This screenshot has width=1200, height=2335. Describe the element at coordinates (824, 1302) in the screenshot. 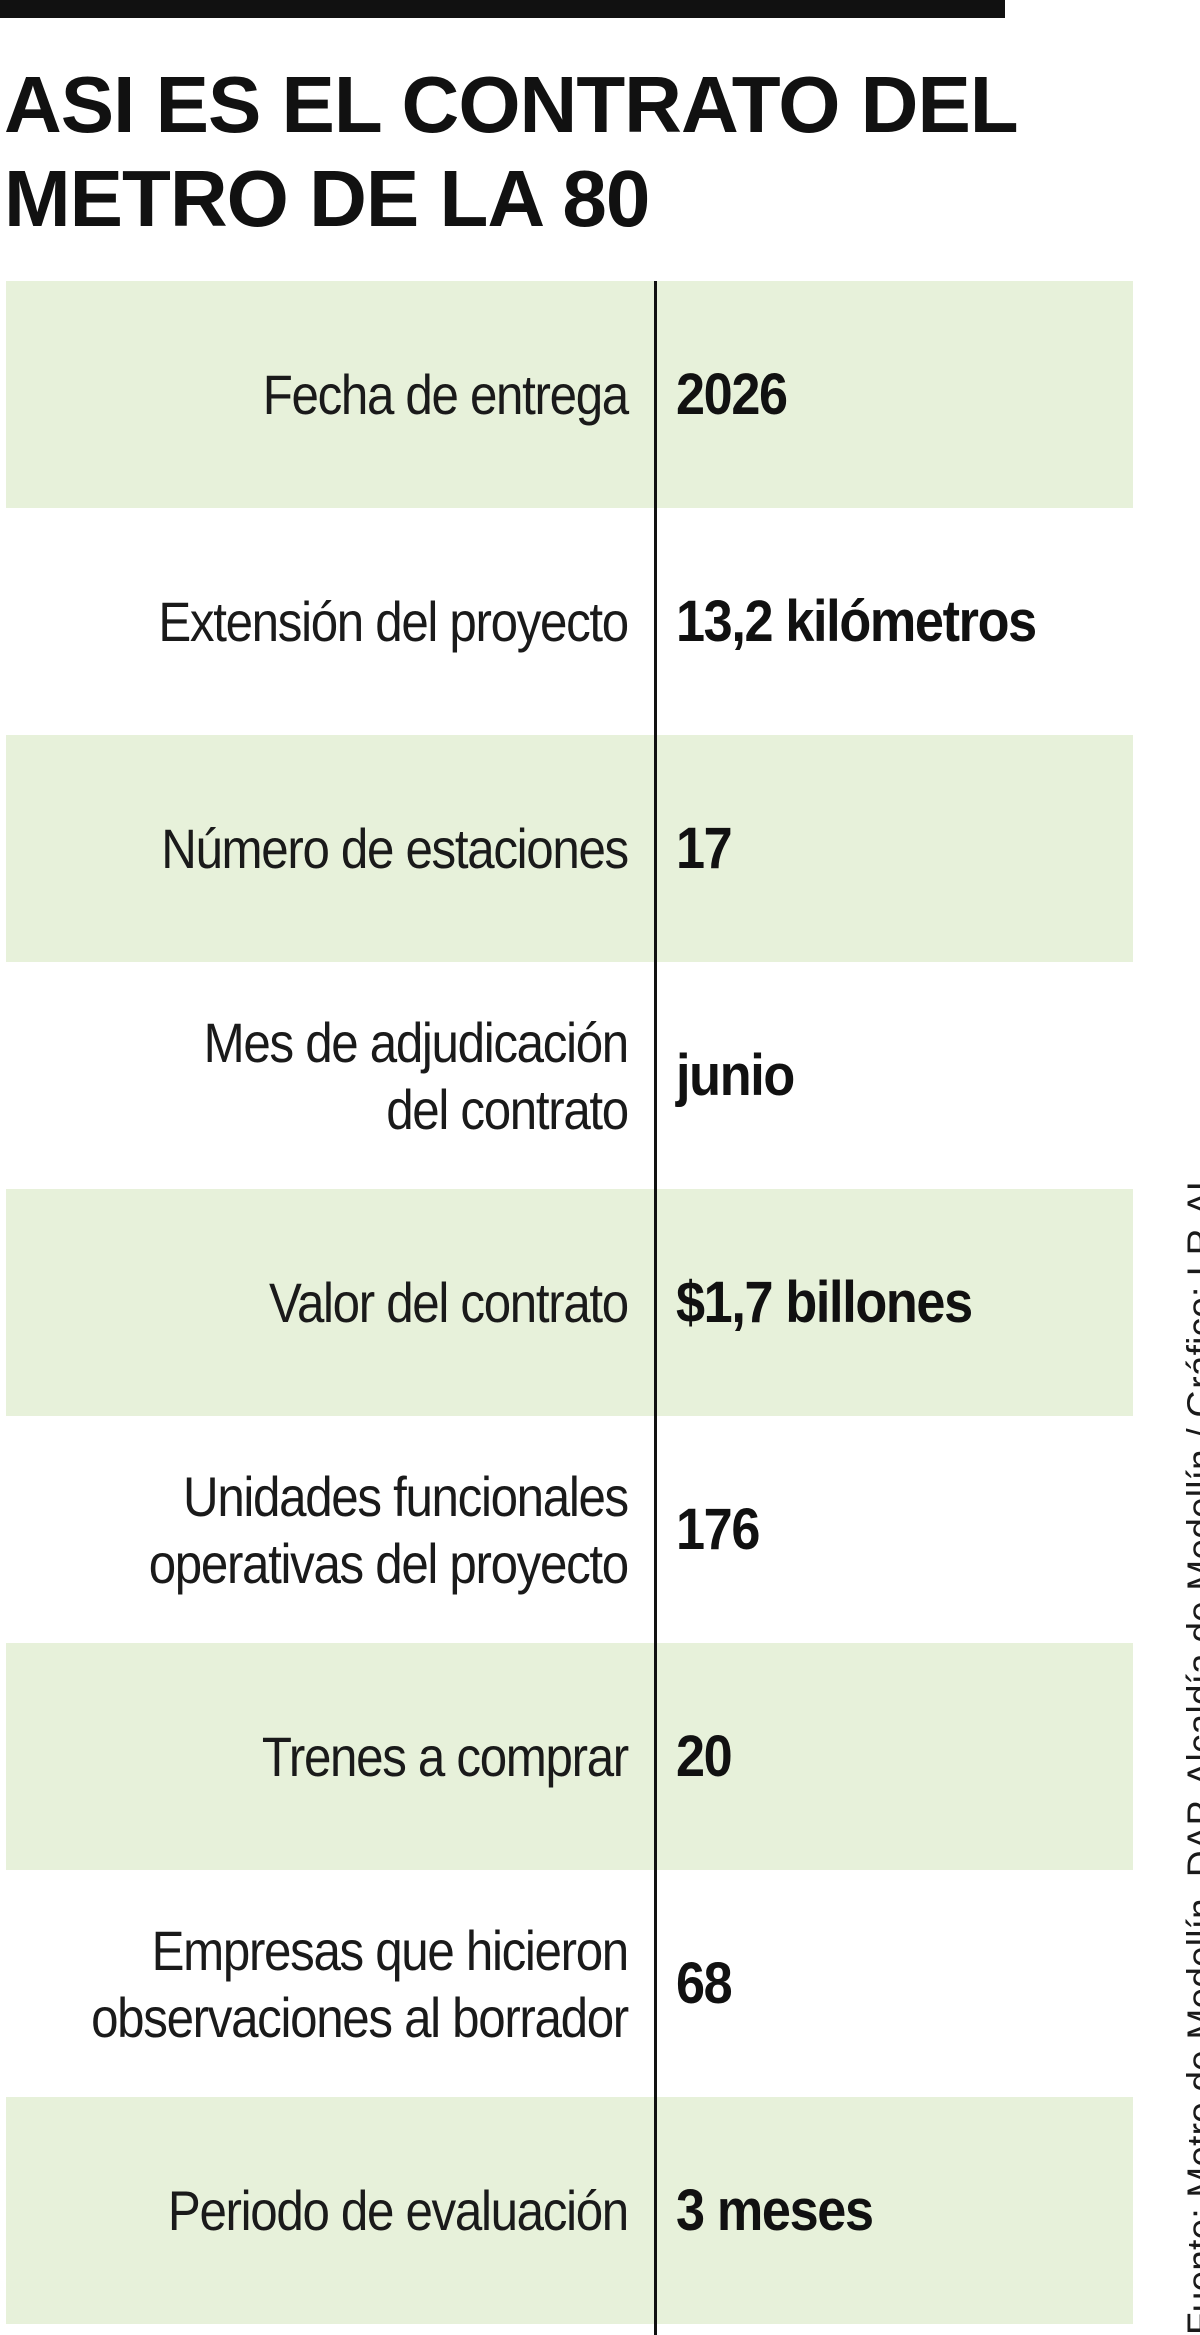

I see `row-value: $1,7 billones` at that location.